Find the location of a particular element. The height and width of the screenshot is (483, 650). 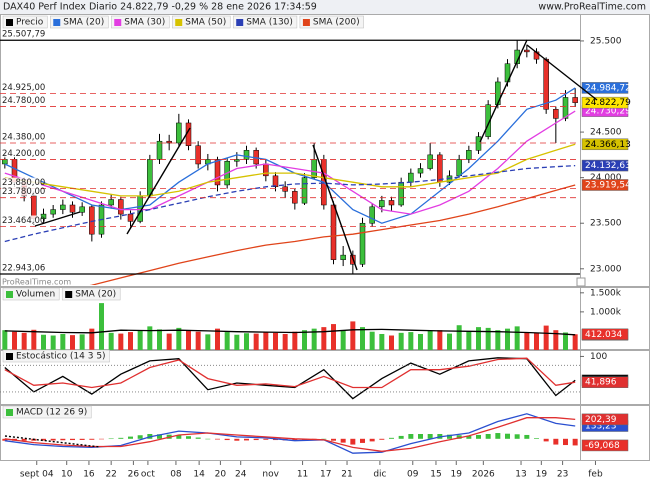

y-tick-label: 1.500k is located at coordinates (606, 293).